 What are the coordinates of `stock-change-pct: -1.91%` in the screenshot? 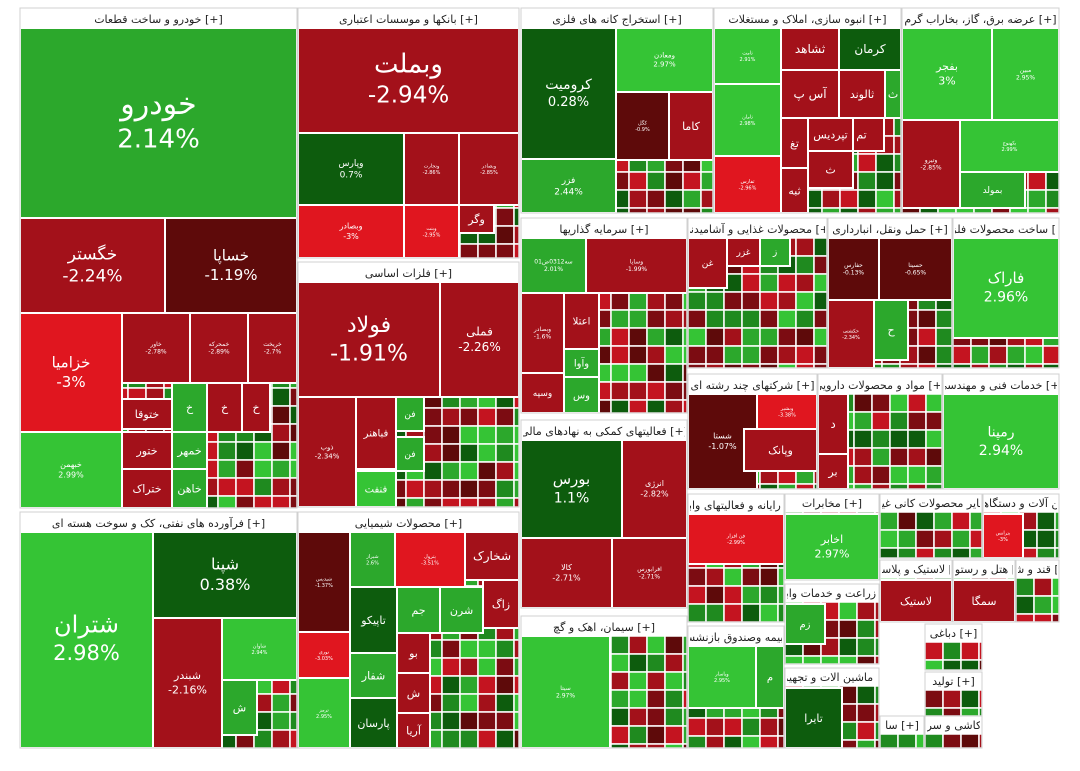 It's located at (369, 353).